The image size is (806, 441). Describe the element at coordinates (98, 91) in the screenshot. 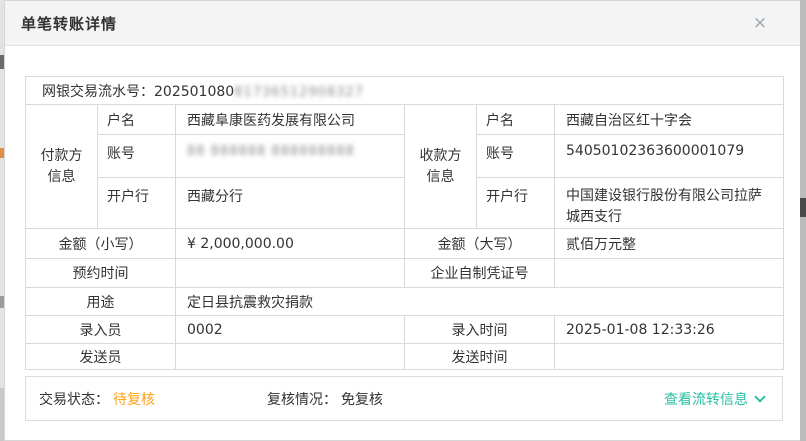

I see `serial-number-label: 网银交易流水号：` at that location.